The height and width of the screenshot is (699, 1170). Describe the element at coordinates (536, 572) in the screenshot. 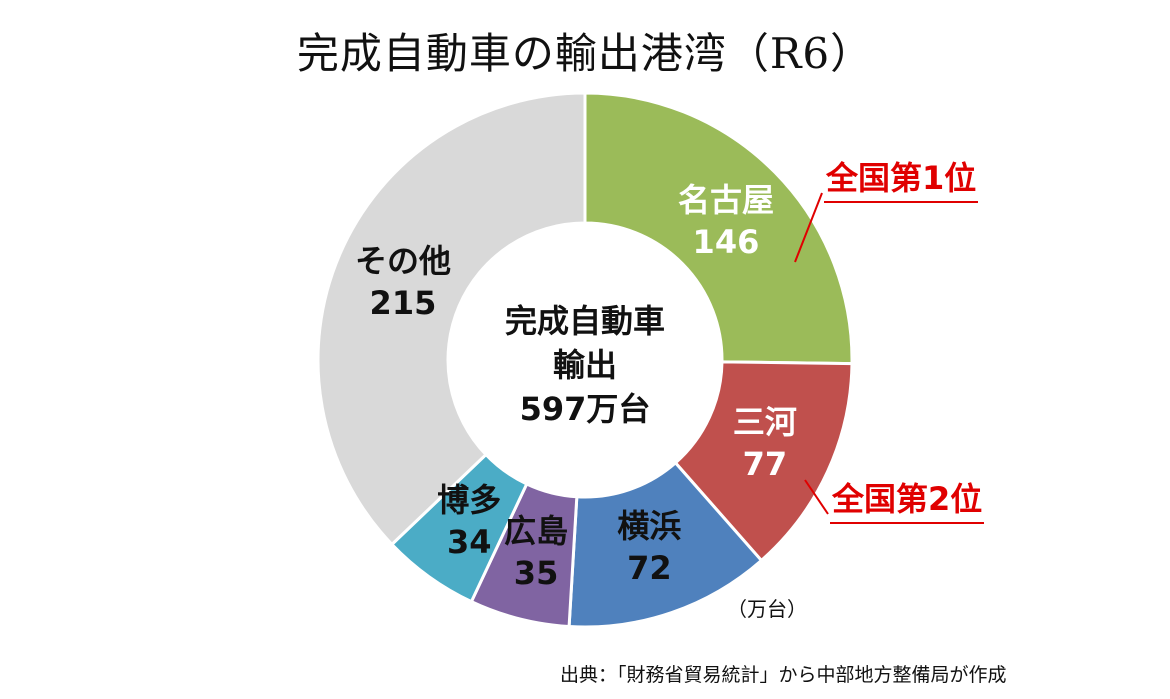

I see `slice-value: 35` at that location.